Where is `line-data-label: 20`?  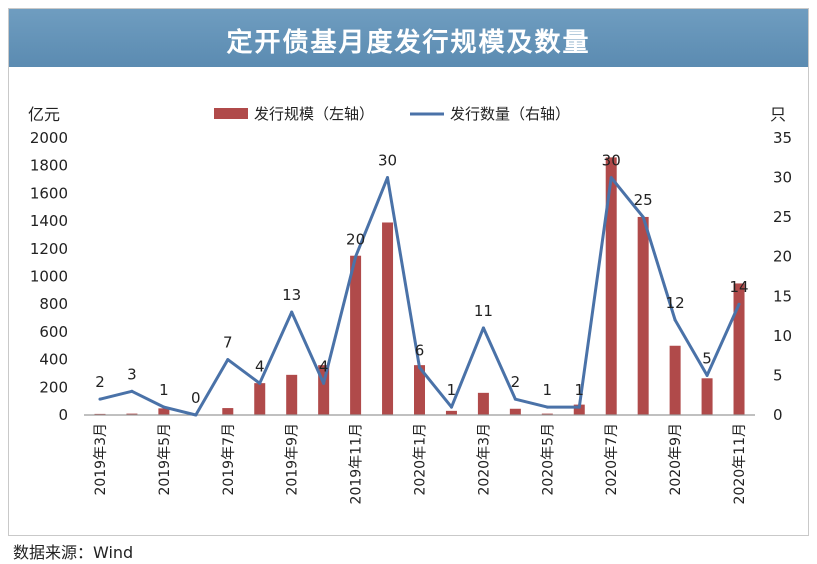
line-data-label: 20 is located at coordinates (355, 240).